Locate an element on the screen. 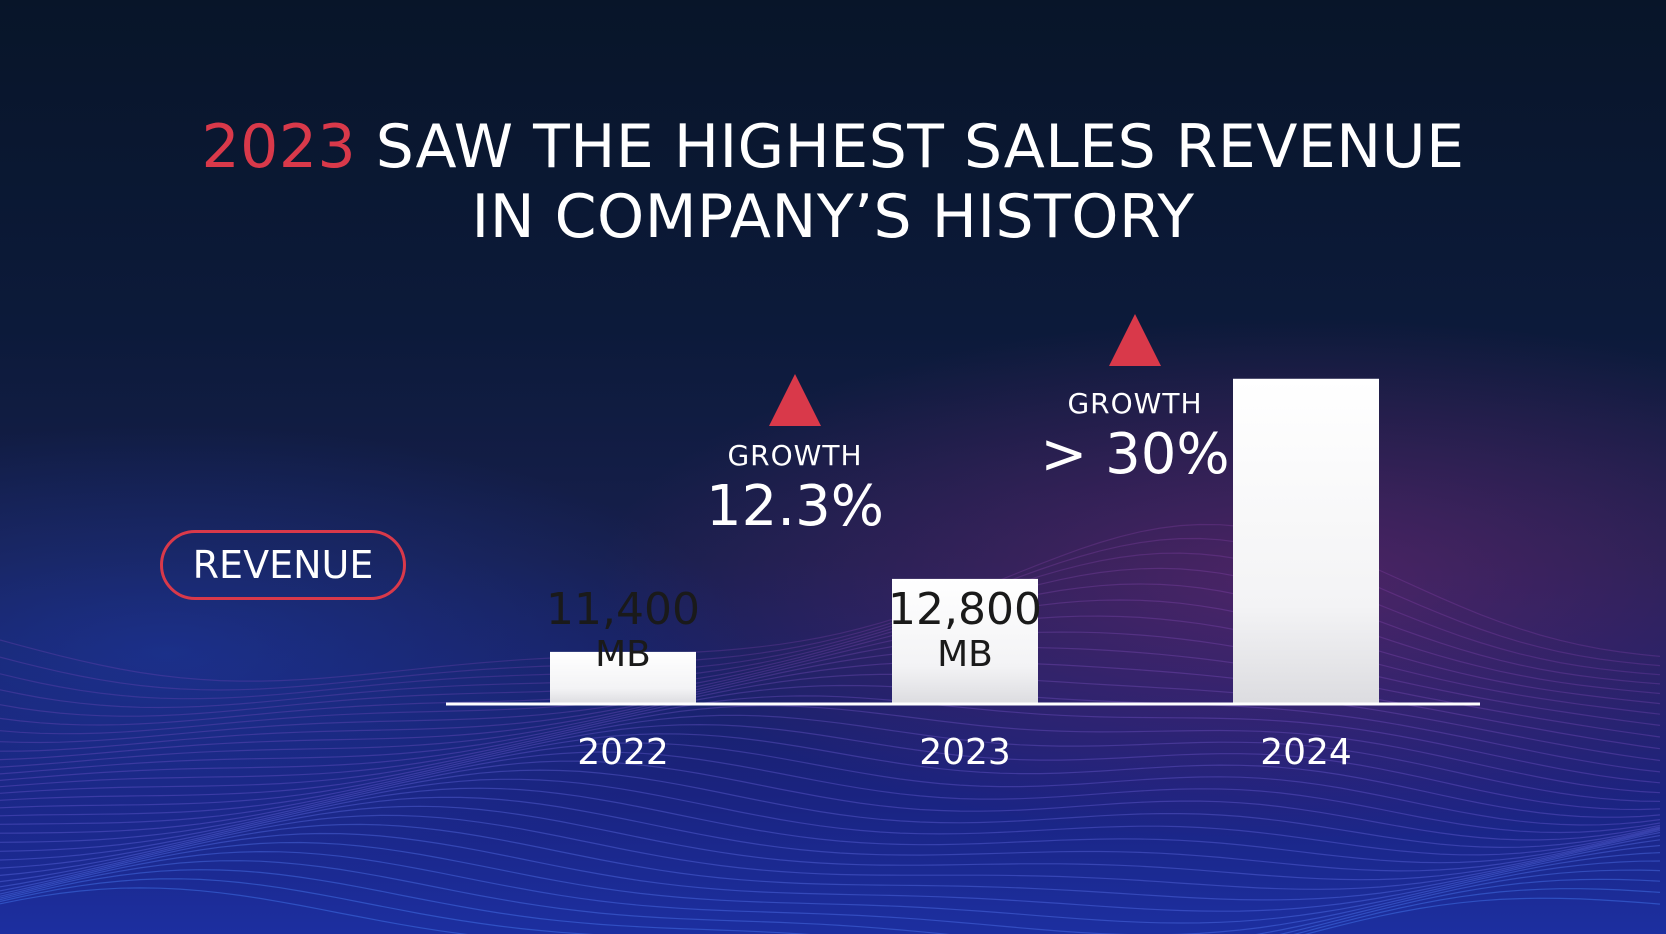 This screenshot has height=934, width=1666. x-tick-label: 2022 is located at coordinates (623, 752).